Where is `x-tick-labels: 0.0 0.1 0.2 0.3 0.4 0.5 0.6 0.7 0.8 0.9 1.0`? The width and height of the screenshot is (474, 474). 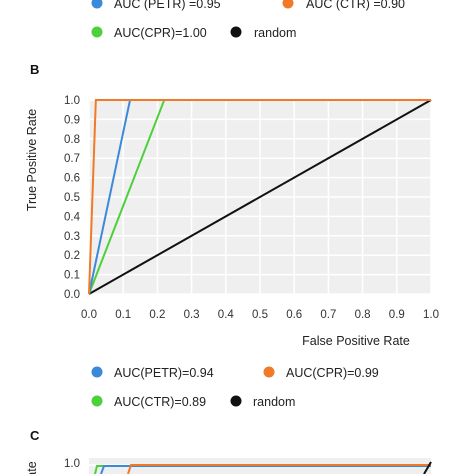 x-tick-labels: 0.0 0.1 0.2 0.3 0.4 0.5 0.6 0.7 0.8 0.9 1.0 is located at coordinates (260, 315).